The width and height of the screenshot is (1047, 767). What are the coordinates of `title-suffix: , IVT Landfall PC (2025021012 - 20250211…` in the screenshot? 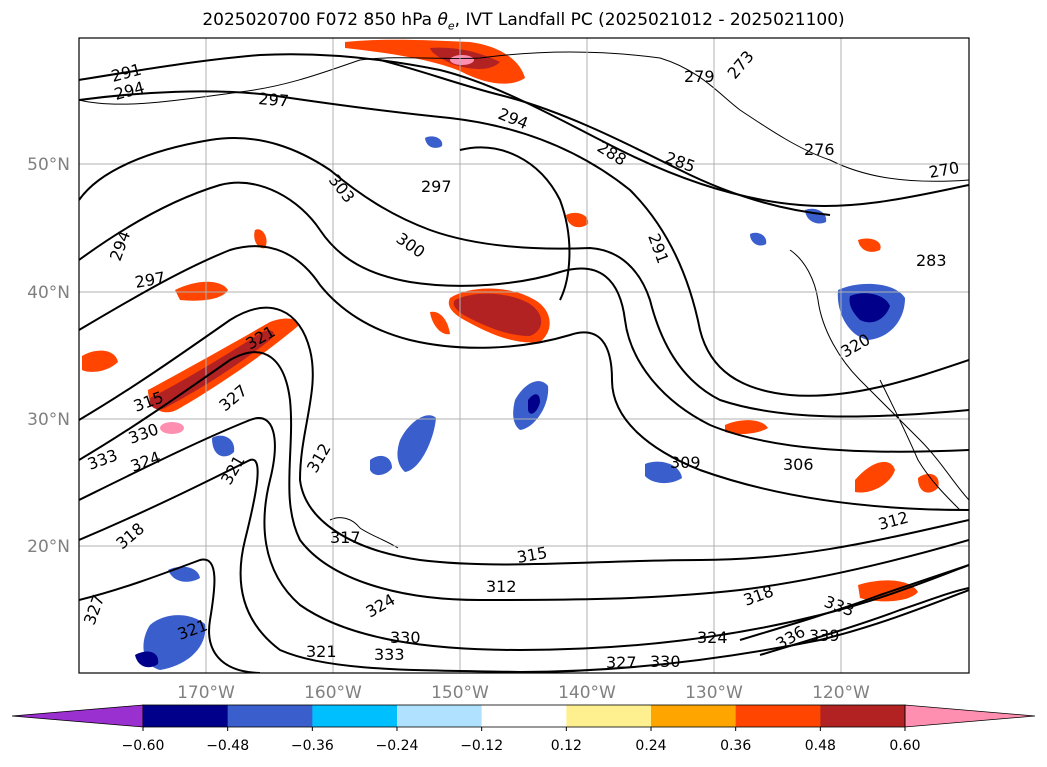 It's located at (649, 20).